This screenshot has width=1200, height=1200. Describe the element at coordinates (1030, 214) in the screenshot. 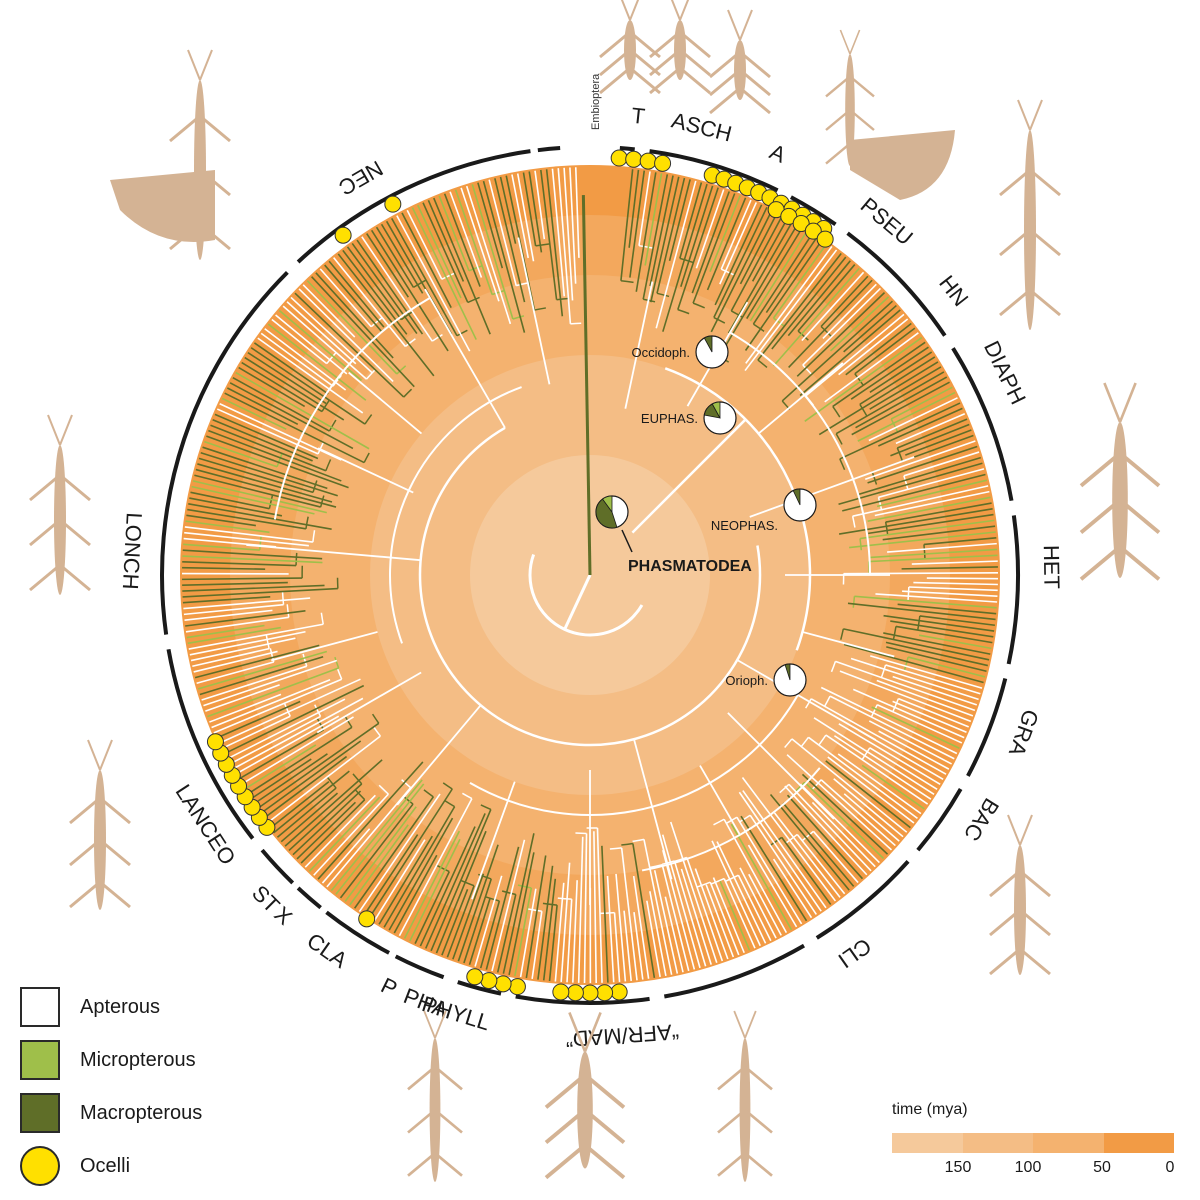

I see `insect-silhouette` at that location.